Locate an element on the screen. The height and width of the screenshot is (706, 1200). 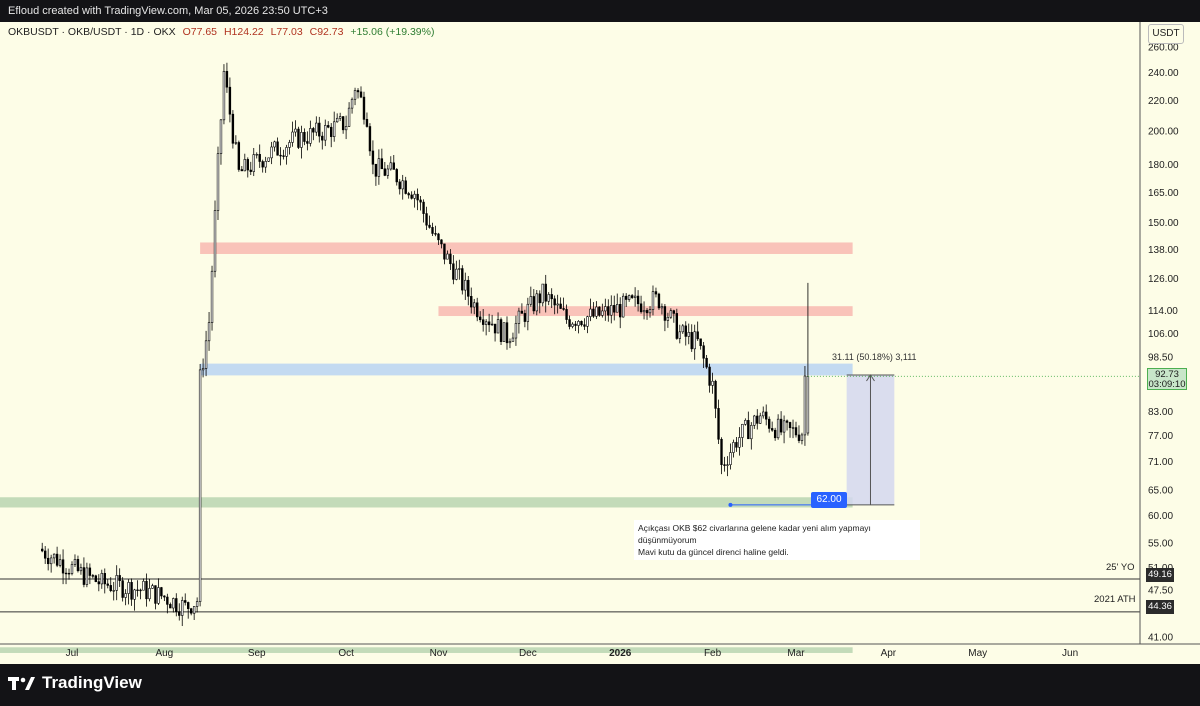
price-tick-label: 240.00 is located at coordinates (1163, 73).